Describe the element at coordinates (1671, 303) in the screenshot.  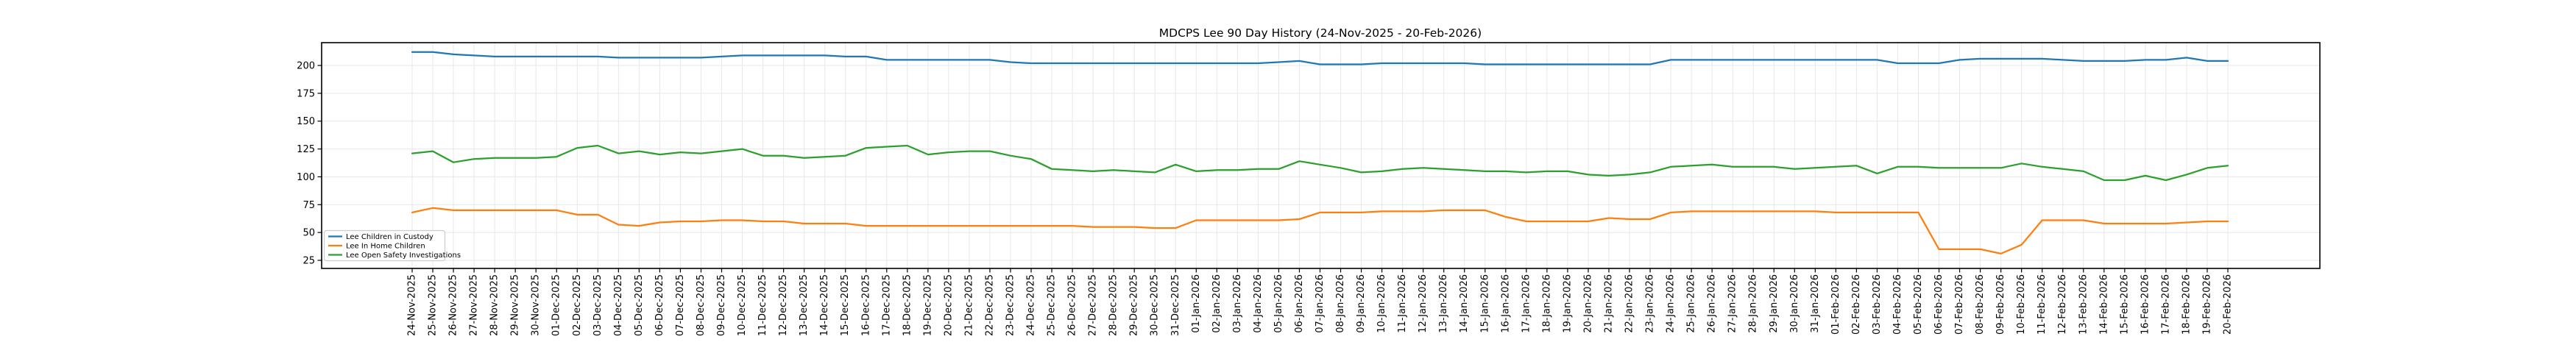
I see `x-tick-label: 24-Jan-2026` at that location.